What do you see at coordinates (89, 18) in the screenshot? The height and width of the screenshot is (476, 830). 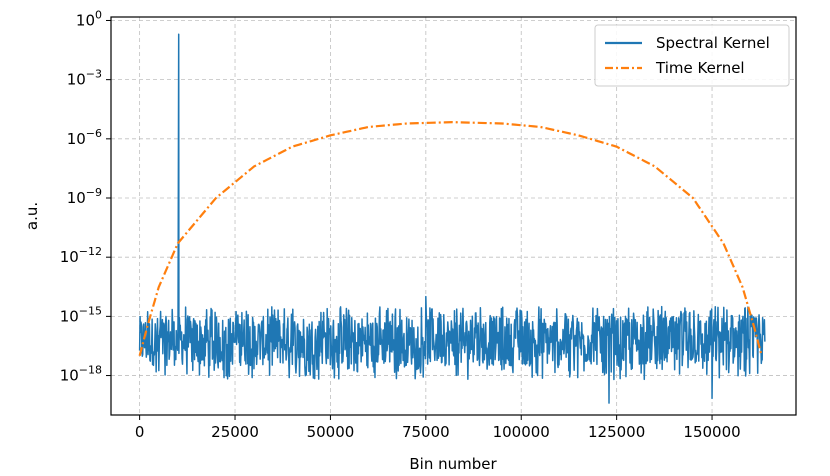 I see `y-tick-label: 10⁰` at bounding box center [89, 18].